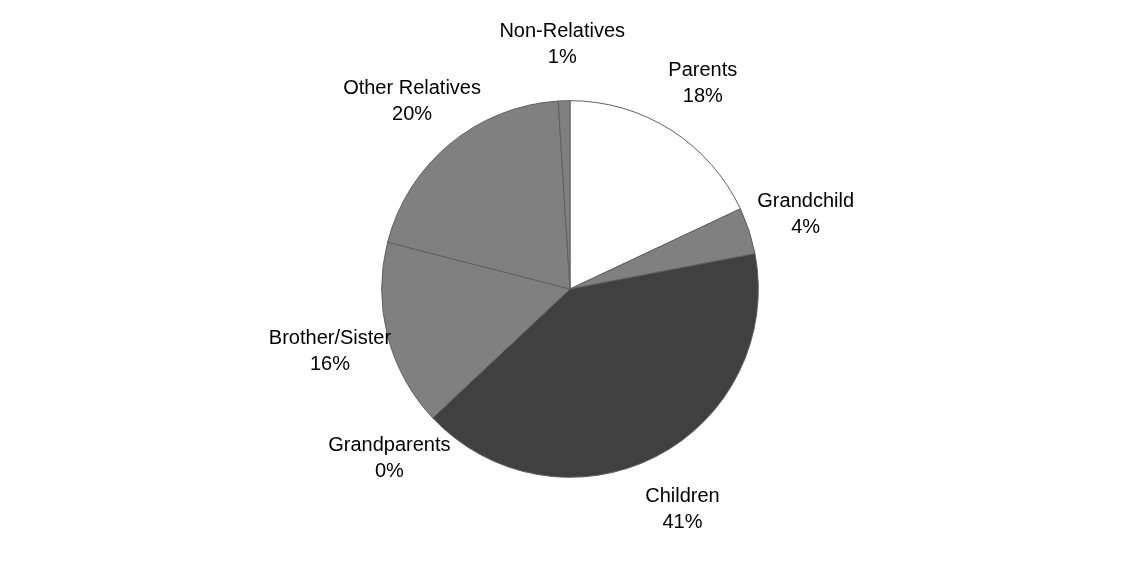 Image resolution: width=1139 pixels, height=577 pixels. I want to click on data-label: 1%, so click(562, 56).